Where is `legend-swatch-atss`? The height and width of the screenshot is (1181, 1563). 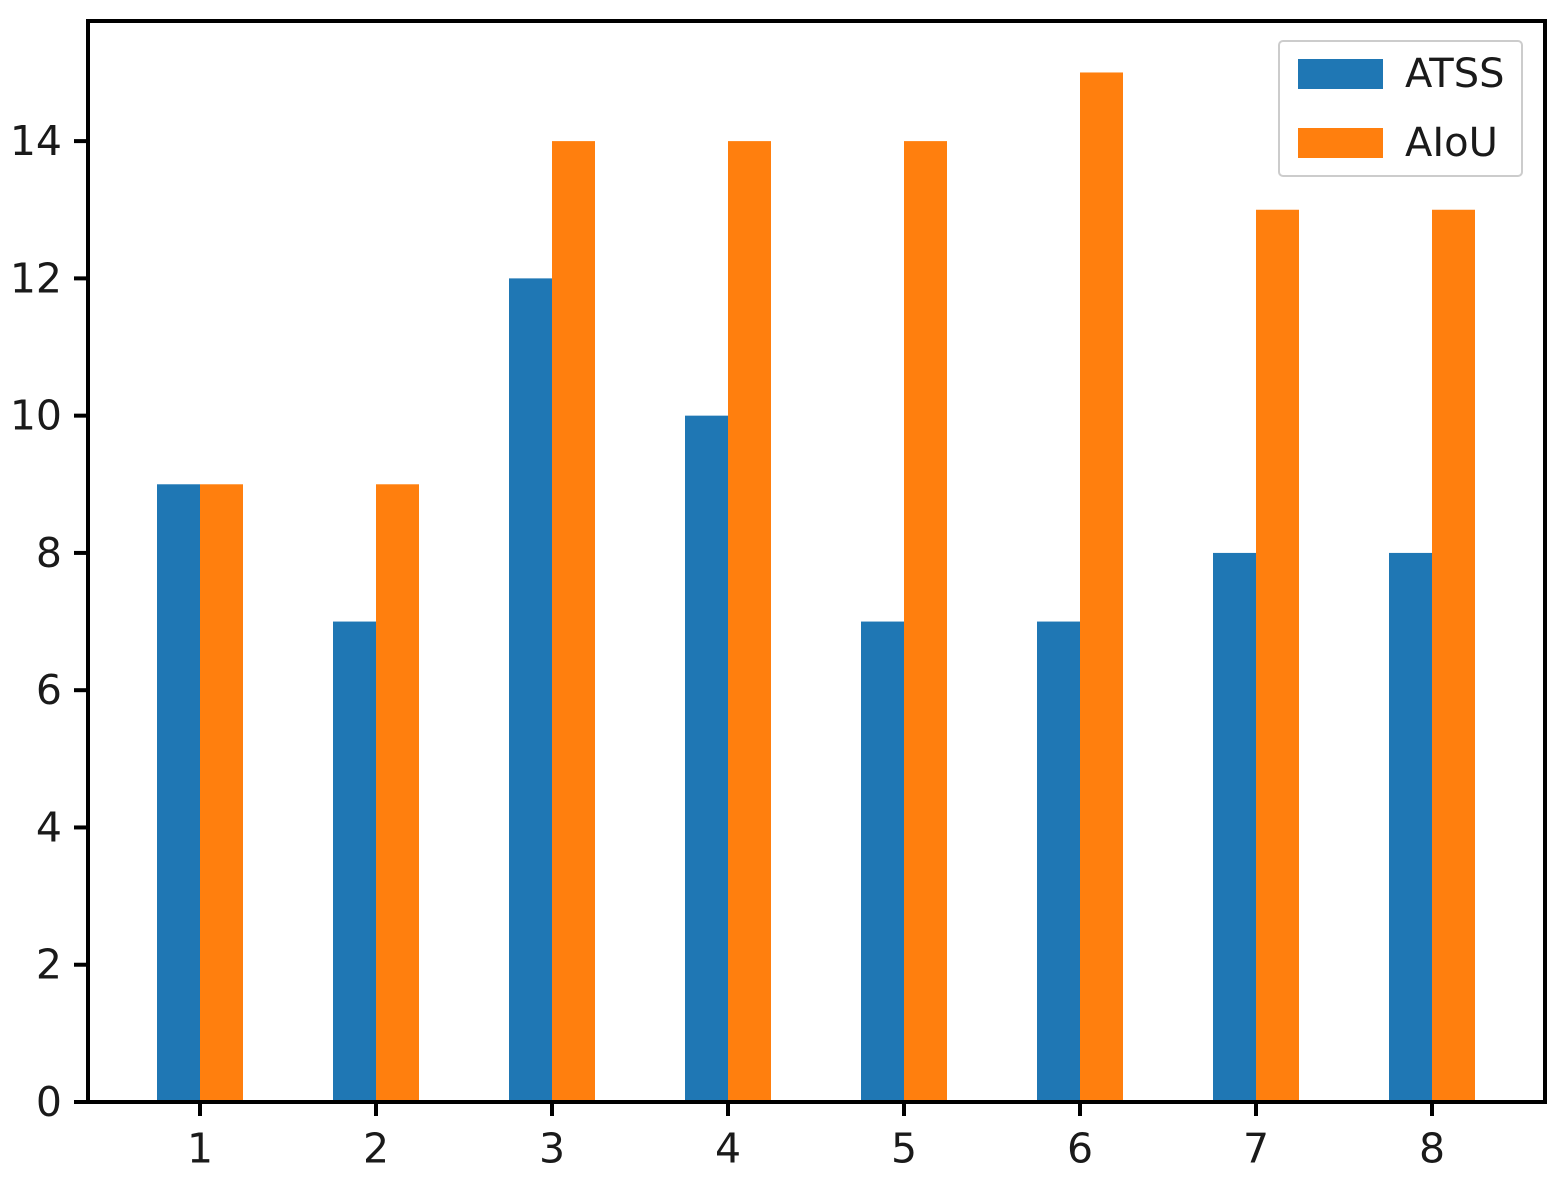
legend-swatch-atss is located at coordinates (1340, 74).